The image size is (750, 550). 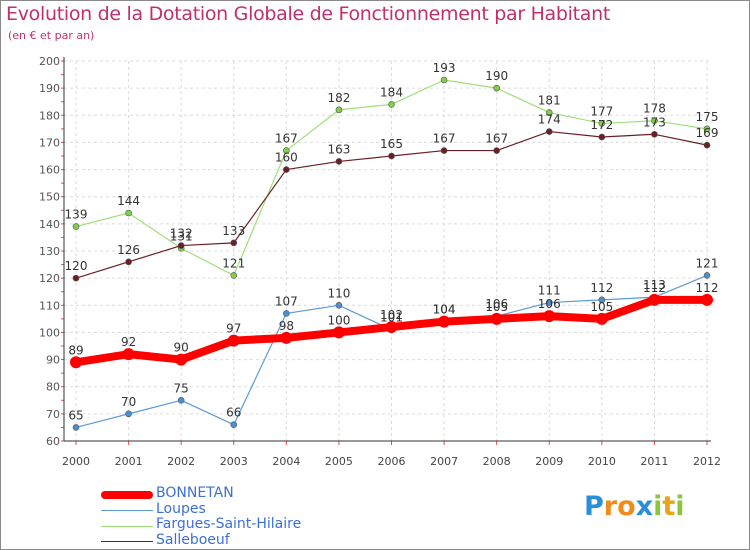 I want to click on x-tick-label: 2000, so click(x=76, y=461).